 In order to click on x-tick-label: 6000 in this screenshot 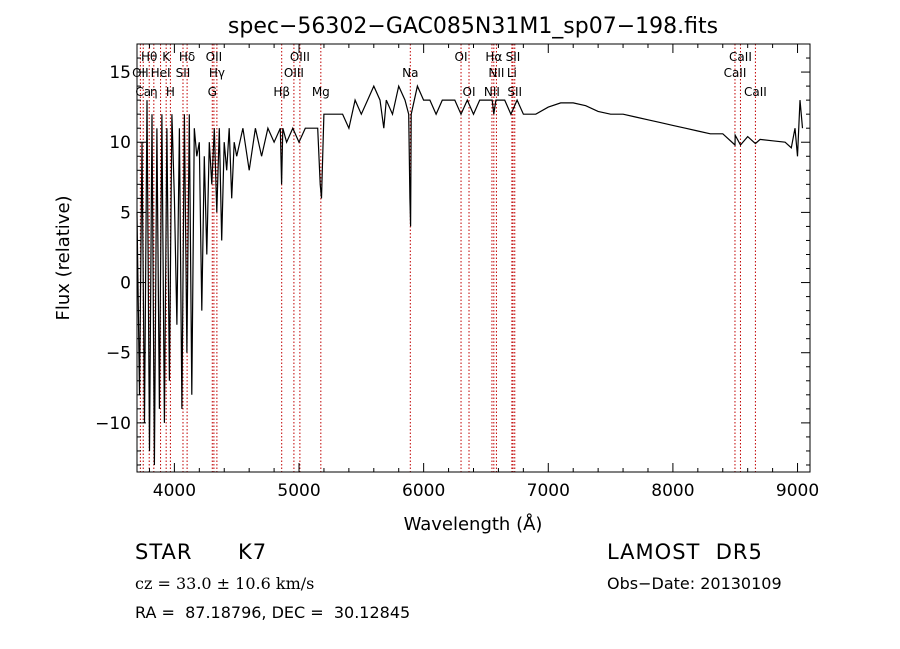, I will do `click(423, 491)`.